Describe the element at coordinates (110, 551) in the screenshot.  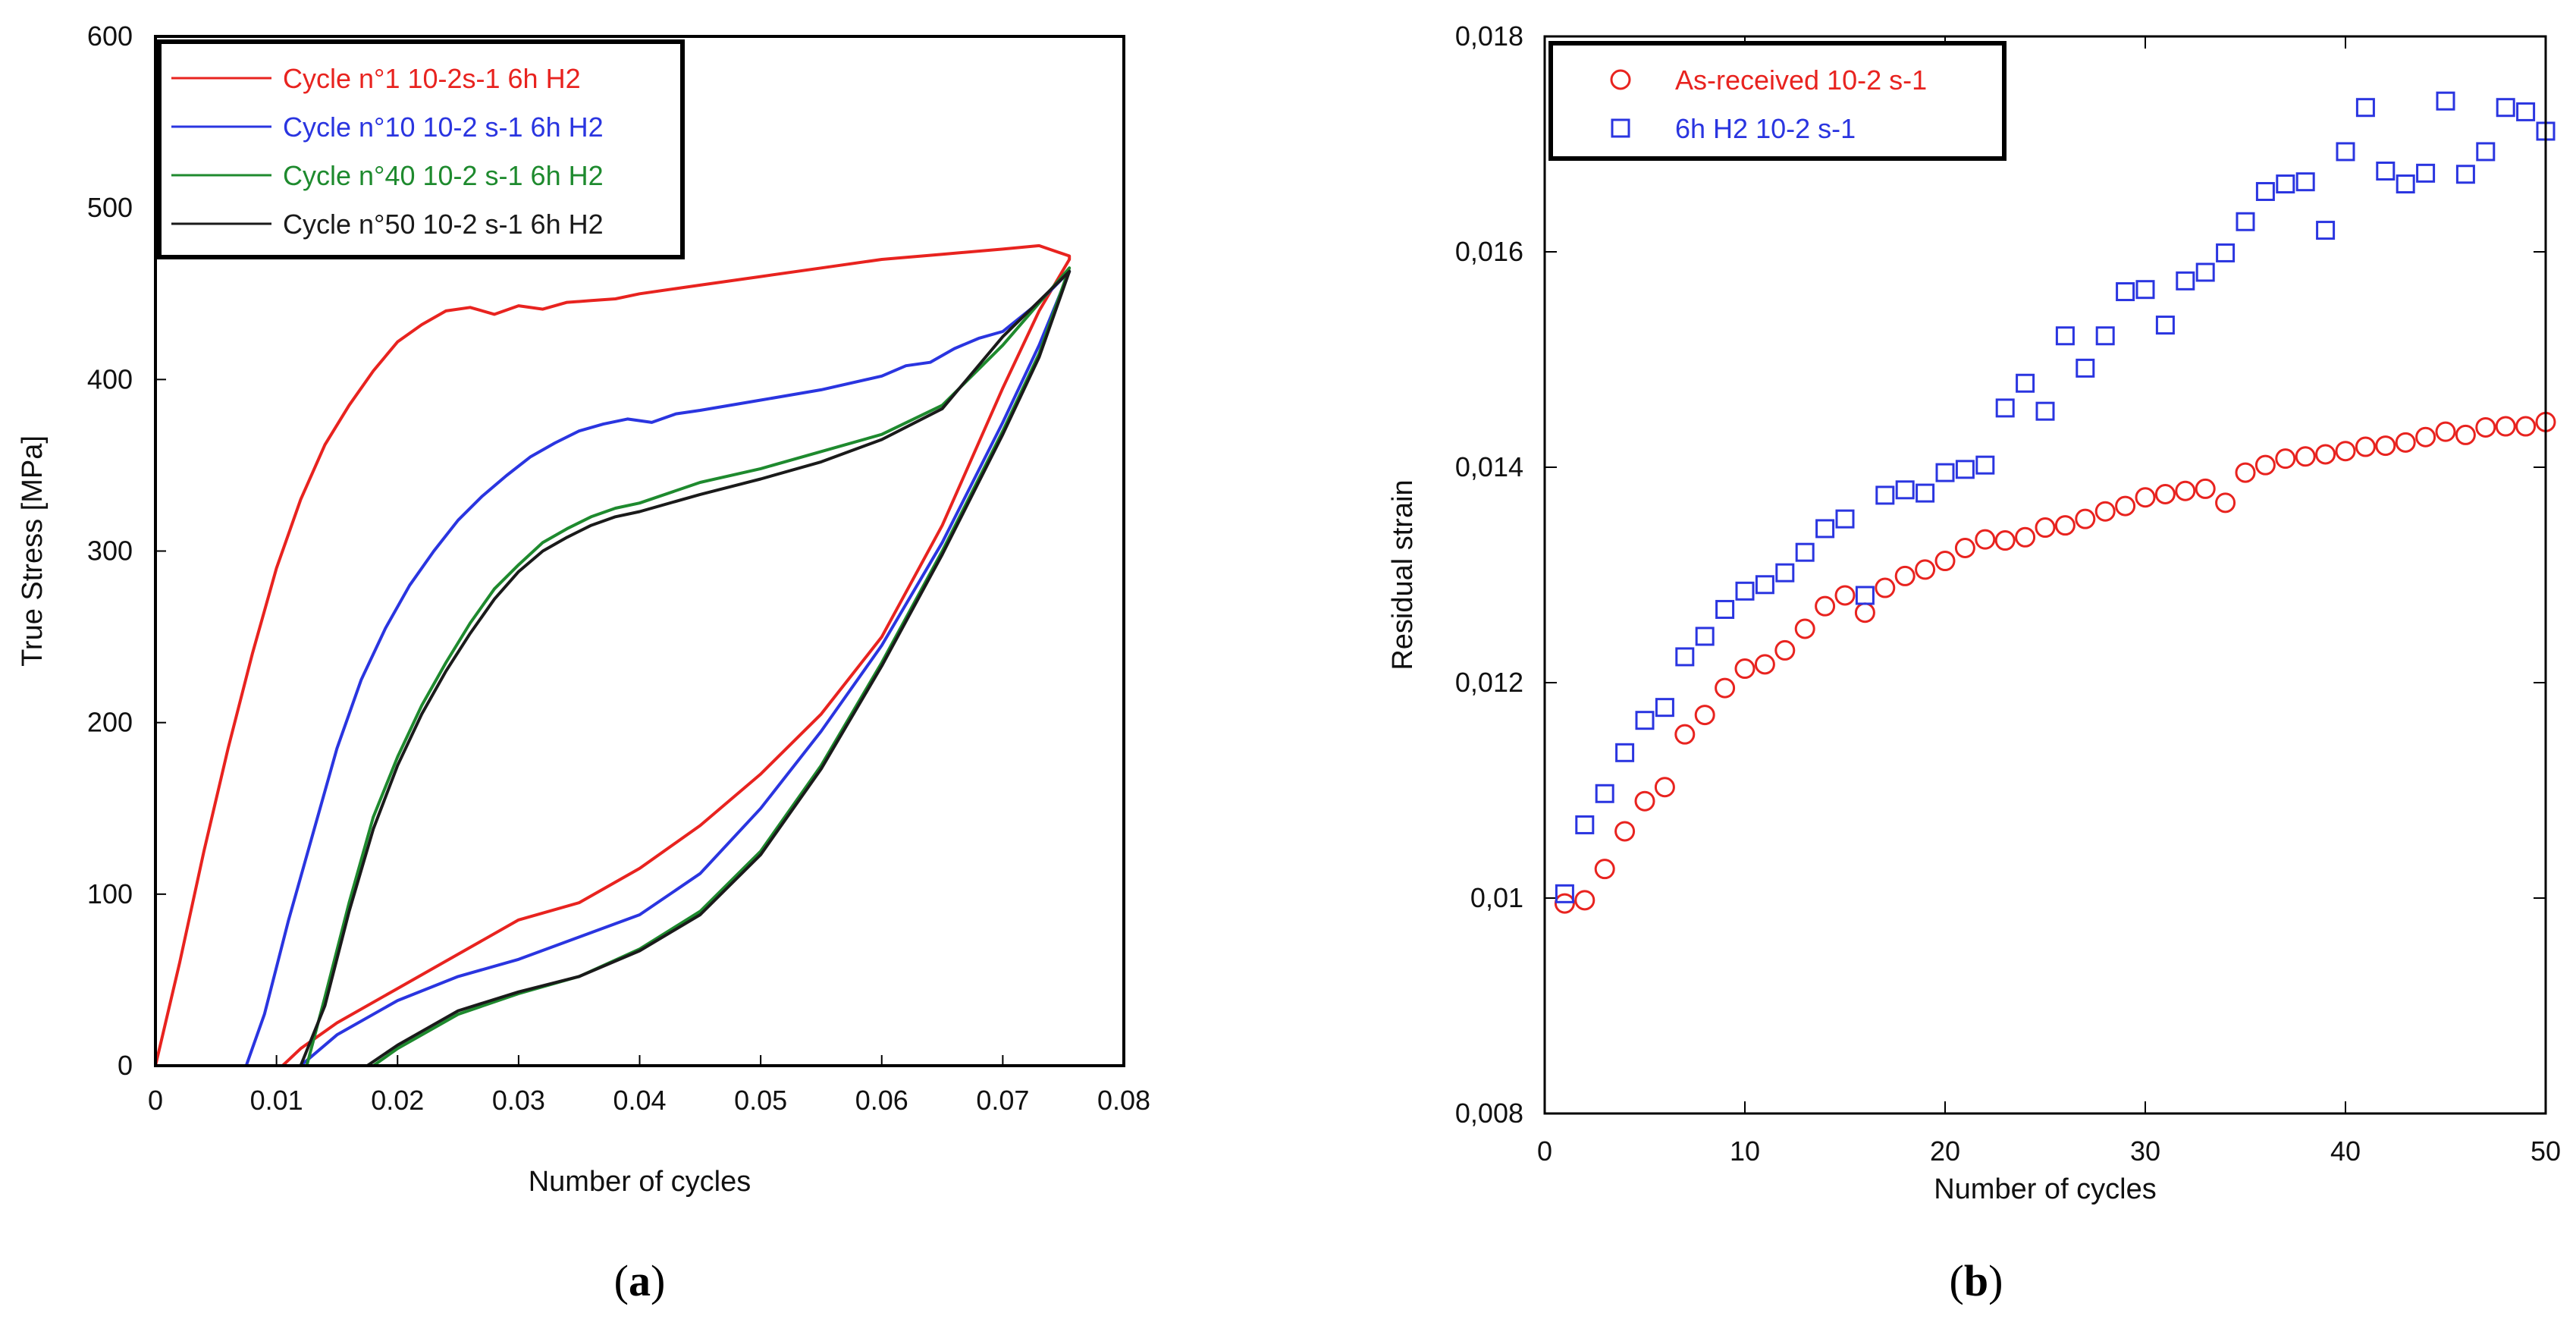
I see `chart-a-y-tick-label: 300` at that location.